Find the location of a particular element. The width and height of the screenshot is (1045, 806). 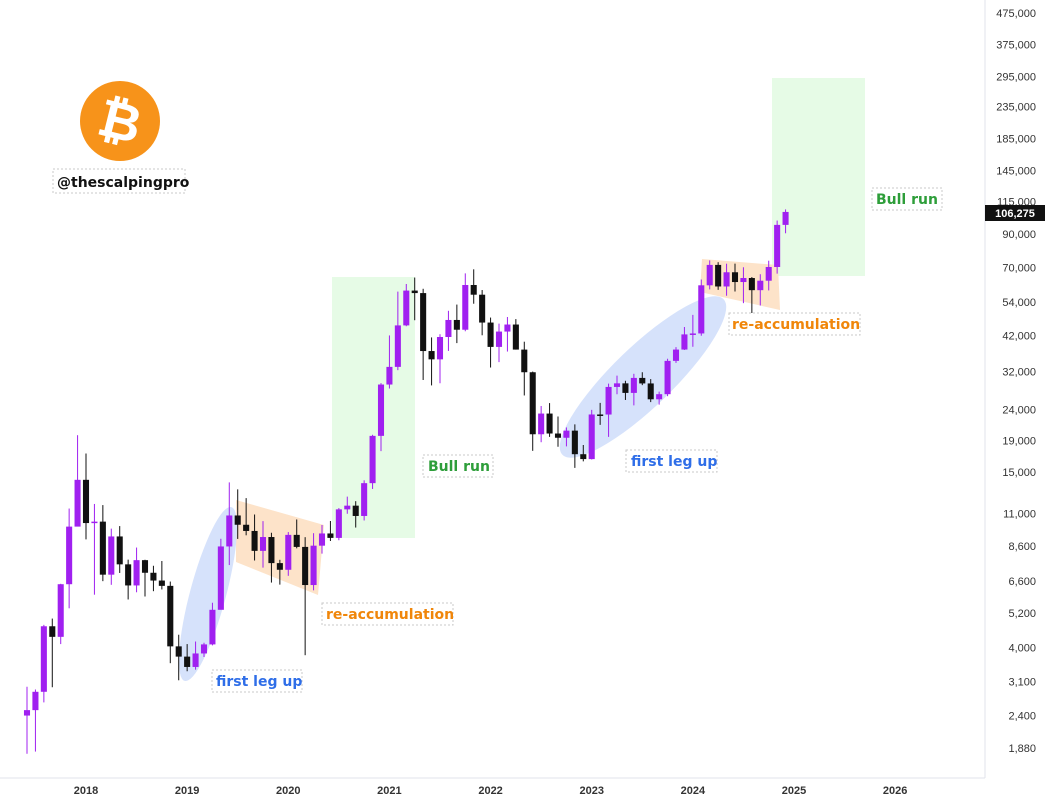

year-tick-label: 2018 is located at coordinates (86, 791).